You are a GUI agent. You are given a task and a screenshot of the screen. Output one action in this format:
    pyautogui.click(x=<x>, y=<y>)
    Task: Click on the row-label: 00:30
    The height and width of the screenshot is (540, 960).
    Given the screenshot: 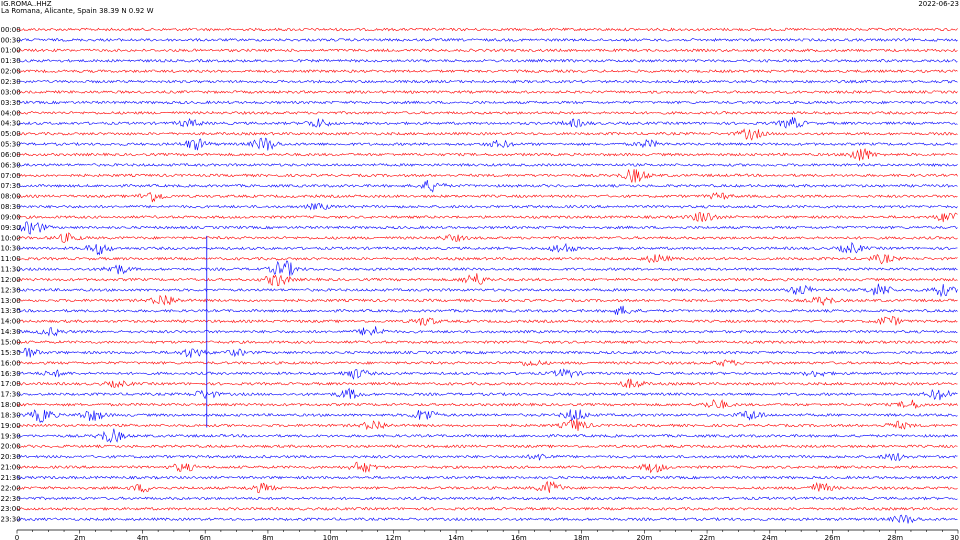 What is the action you would take?
    pyautogui.click(x=11, y=40)
    